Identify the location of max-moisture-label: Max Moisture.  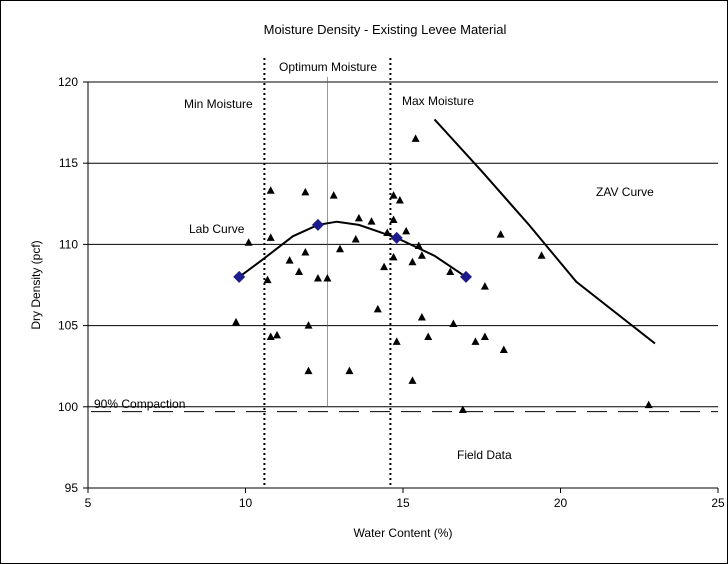
(438, 101).